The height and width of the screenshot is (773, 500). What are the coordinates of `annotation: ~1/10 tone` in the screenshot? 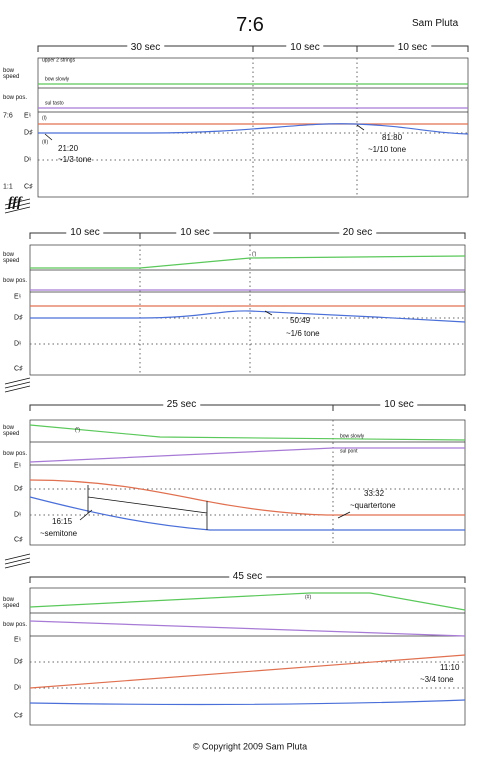 It's located at (387, 149).